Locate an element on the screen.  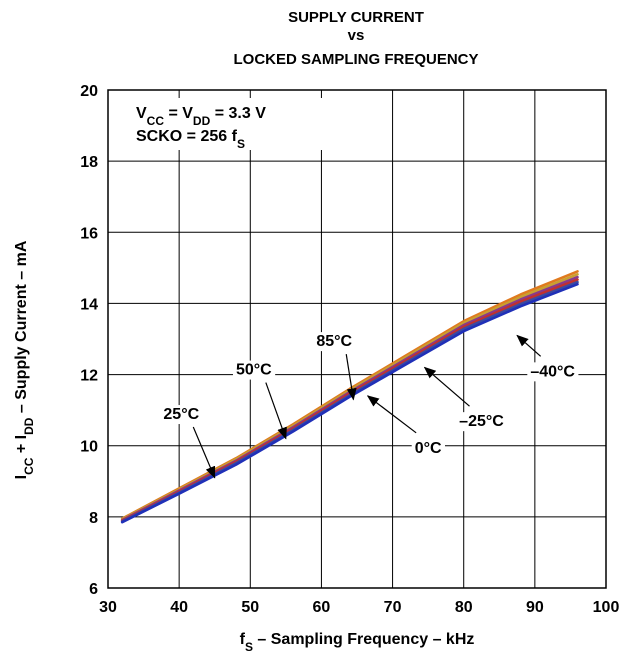
y-axis-label: ICC + IDD – Supply Current – mA is located at coordinates (24, 359).